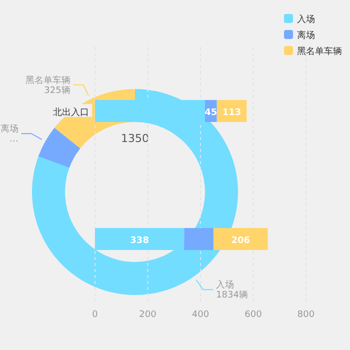  Describe the element at coordinates (59, 148) in the screenshot. I see `donut-slice` at that location.